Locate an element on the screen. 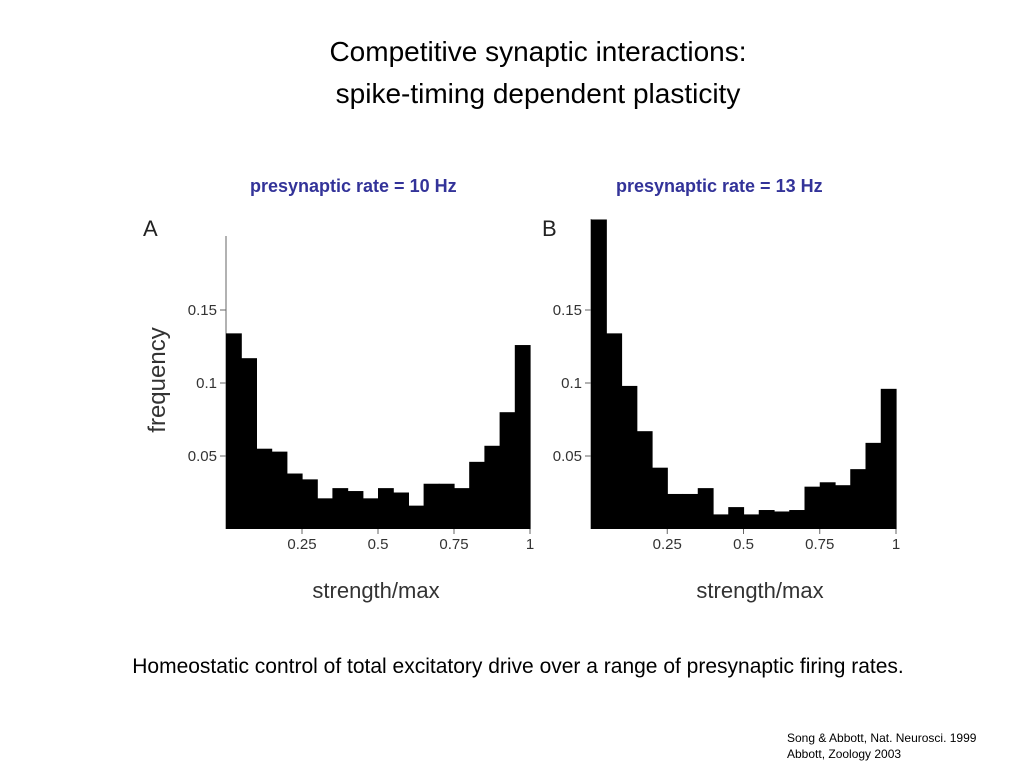 The width and height of the screenshot is (1024, 768). panel-b-xlabel: strength/max is located at coordinates (759, 590).